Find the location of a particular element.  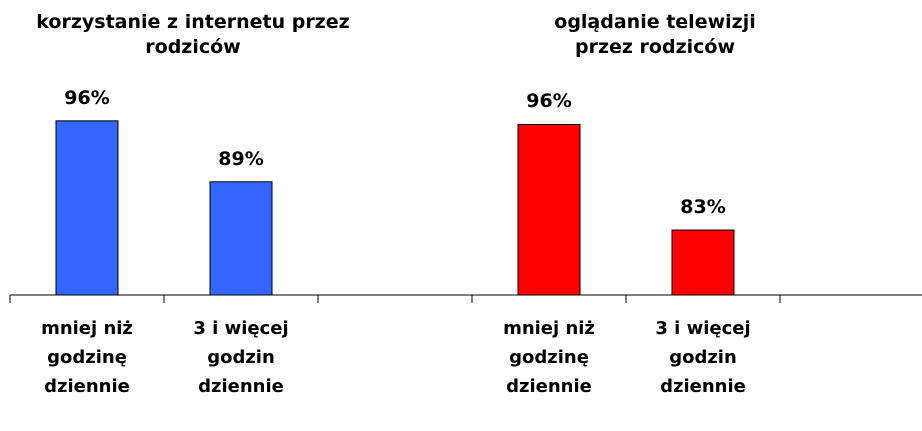

chart-title: oglądanie telewizji przez rodziców is located at coordinates (655, 34).